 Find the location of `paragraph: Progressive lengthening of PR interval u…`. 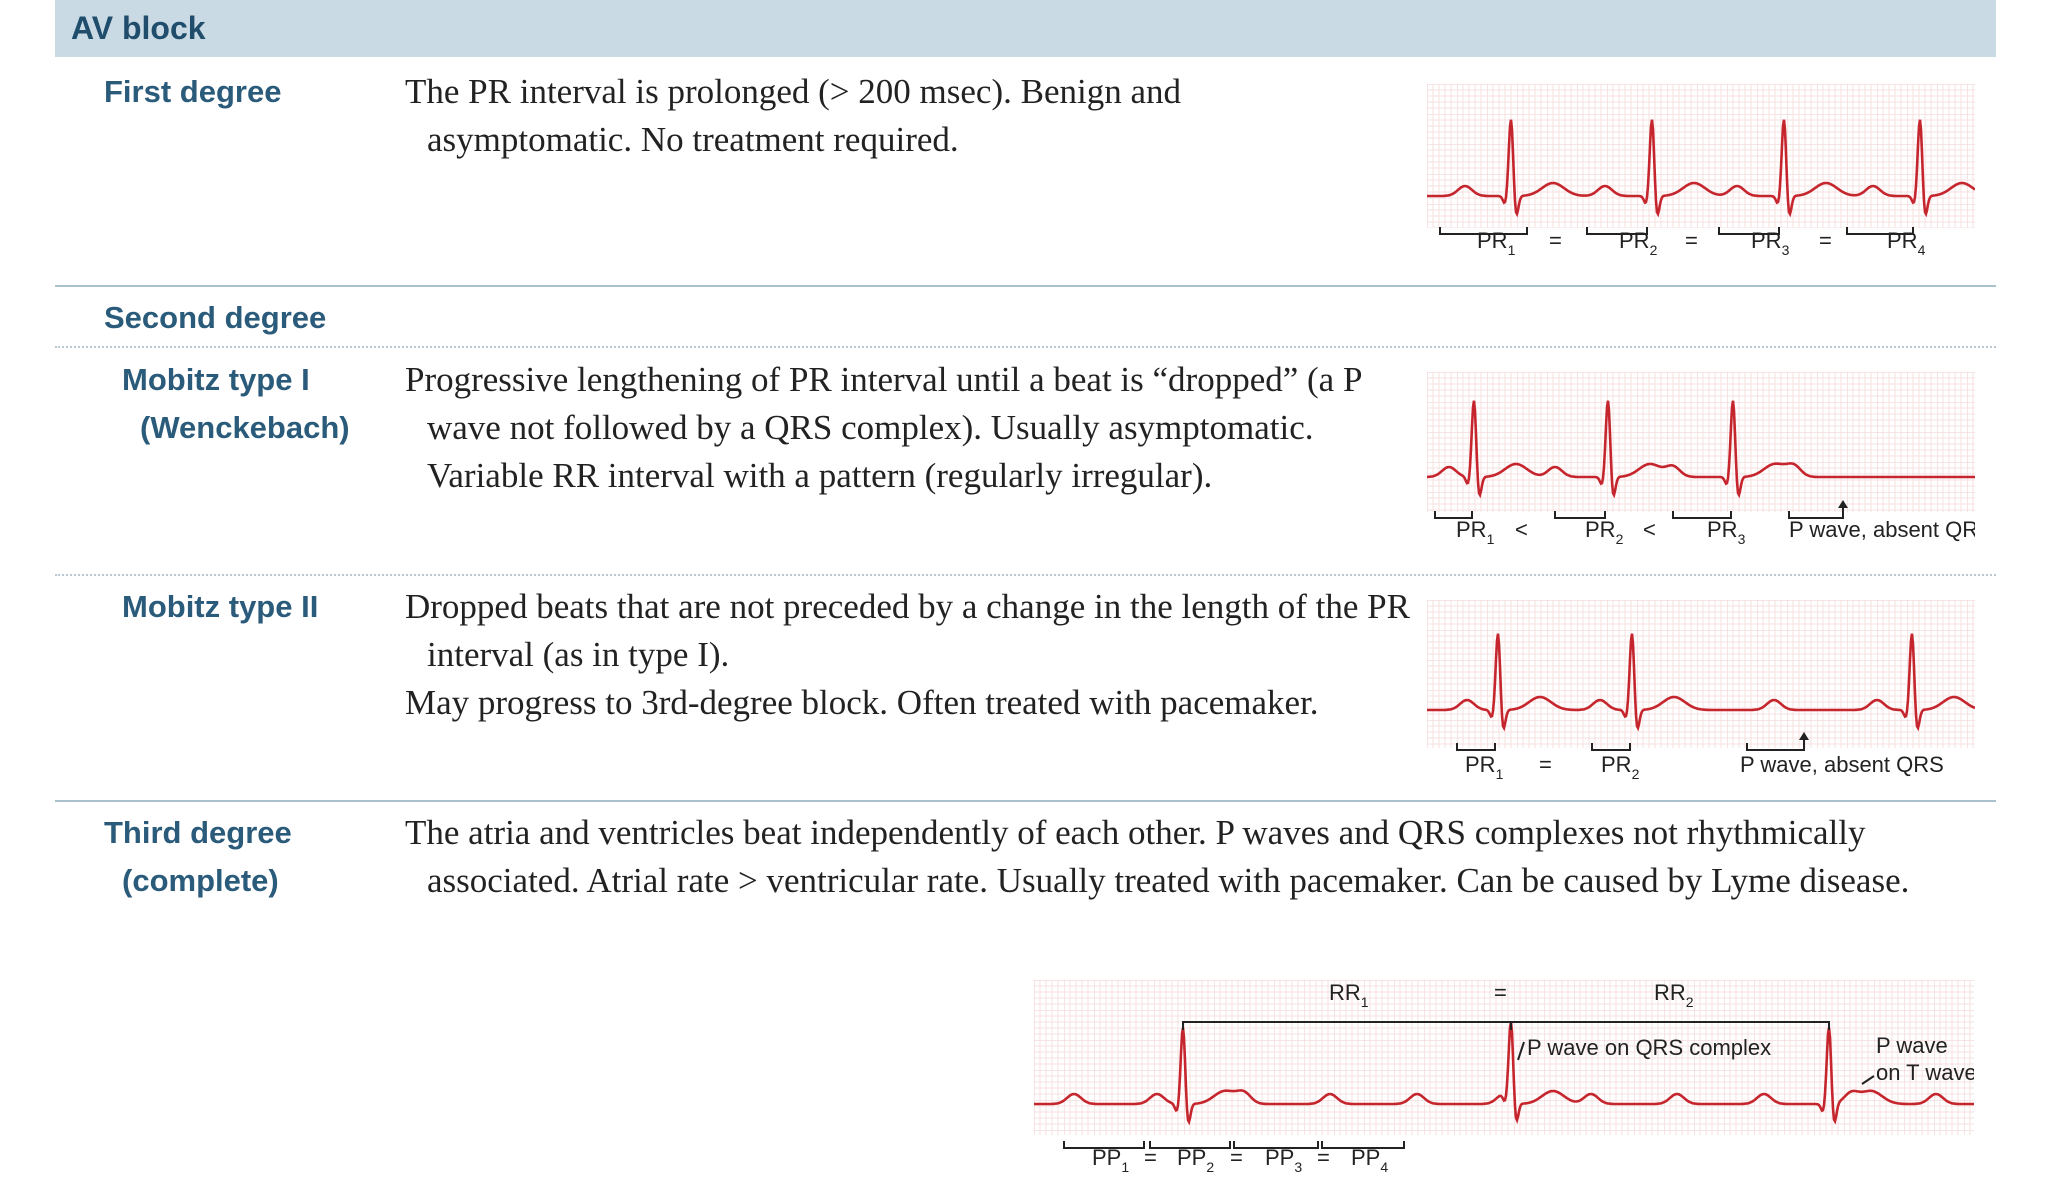

paragraph: Progressive lengthening of PR interval u… is located at coordinates (883, 427).